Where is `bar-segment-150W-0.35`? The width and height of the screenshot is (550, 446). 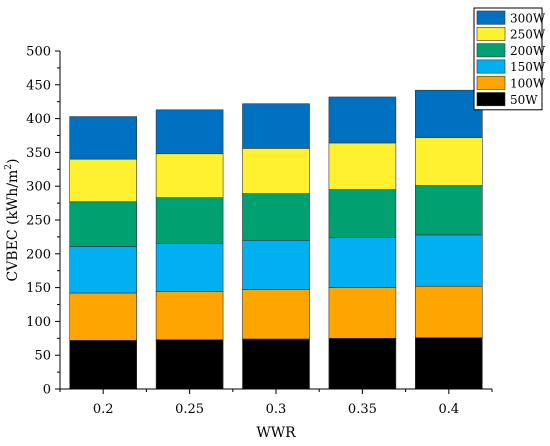 bar-segment-150W-0.35 is located at coordinates (362, 262).